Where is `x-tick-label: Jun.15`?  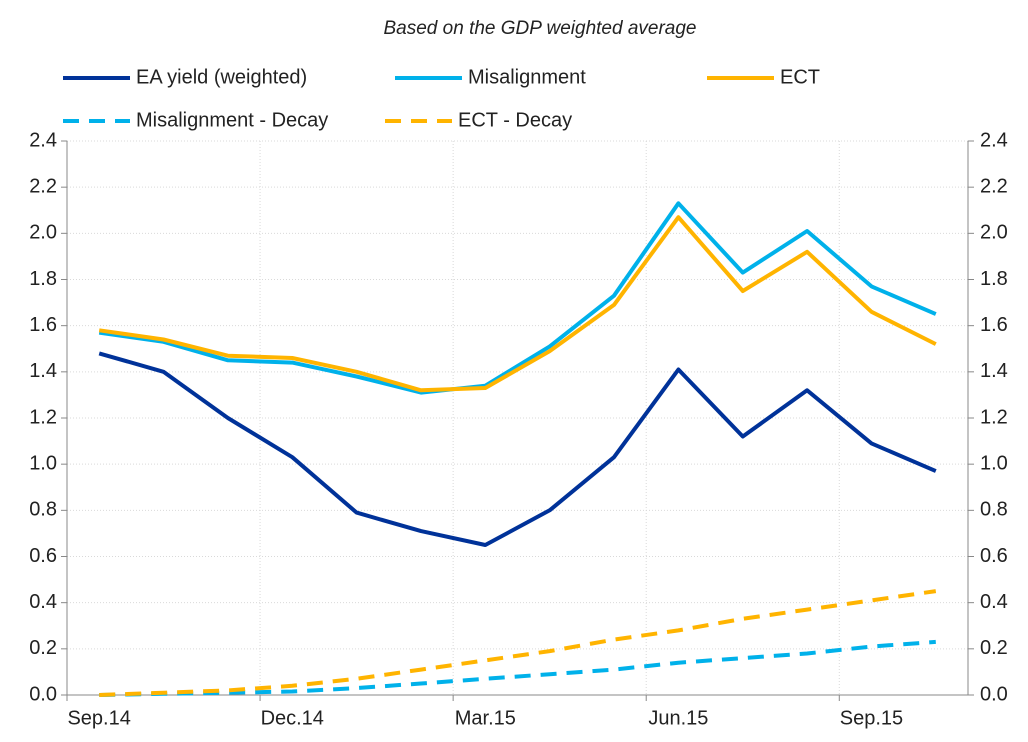 x-tick-label: Jun.15 is located at coordinates (678, 718).